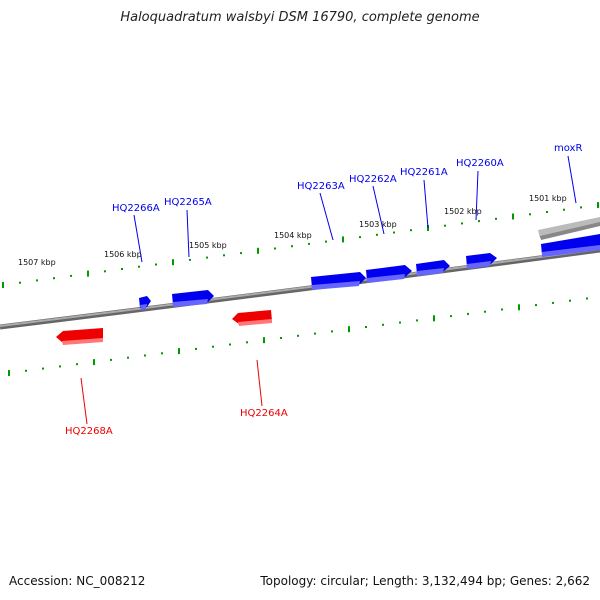 The height and width of the screenshot is (600, 600). I want to click on adjacent-segment, so click(569, 227).